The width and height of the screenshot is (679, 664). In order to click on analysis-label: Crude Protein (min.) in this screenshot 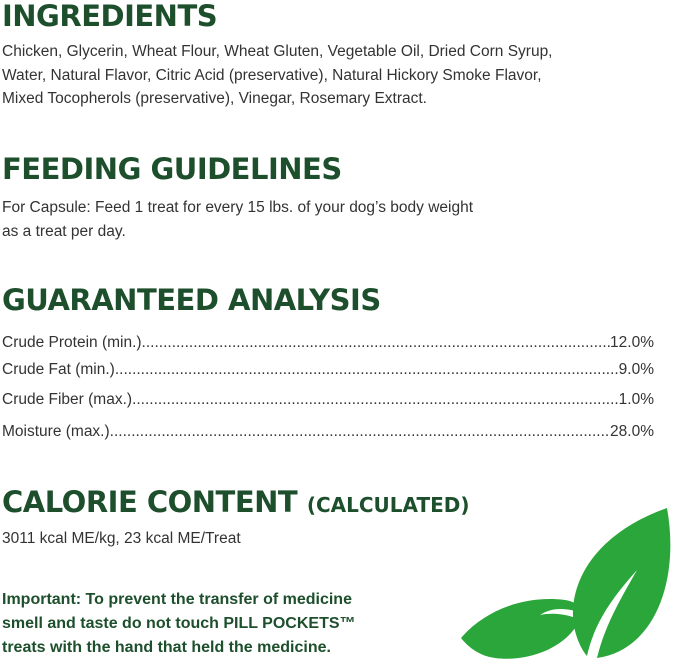, I will do `click(72, 342)`.